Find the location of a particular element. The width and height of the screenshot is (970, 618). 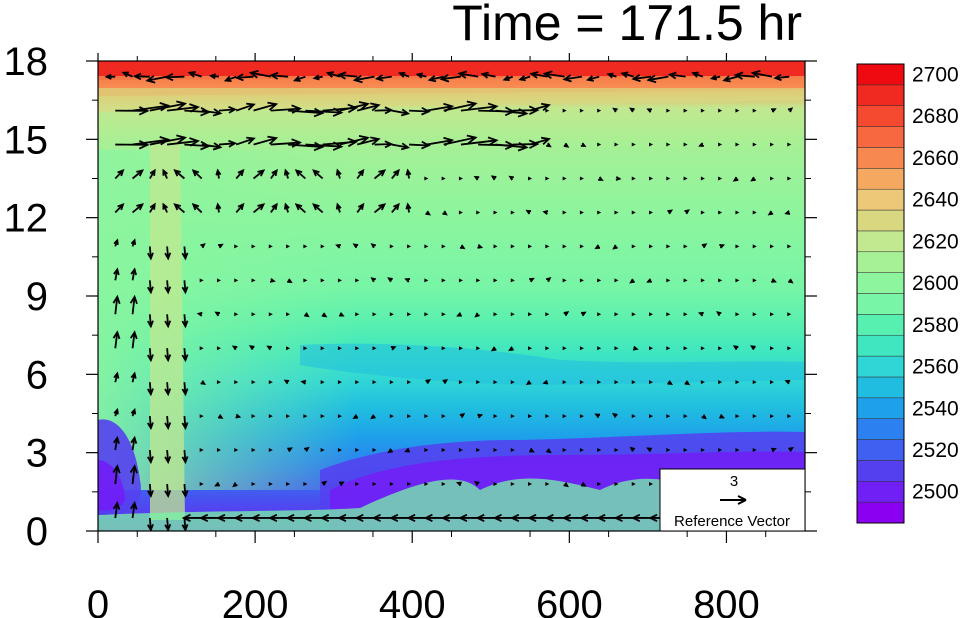

colorbar-label: 2620 is located at coordinates (935, 241).